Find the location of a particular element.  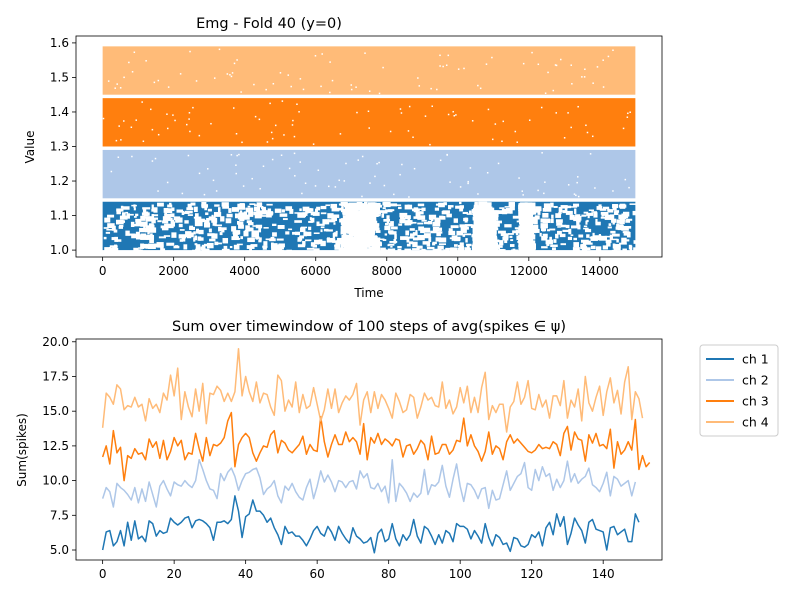

bottom-y-tick-label: 5.0 is located at coordinates (59, 550).